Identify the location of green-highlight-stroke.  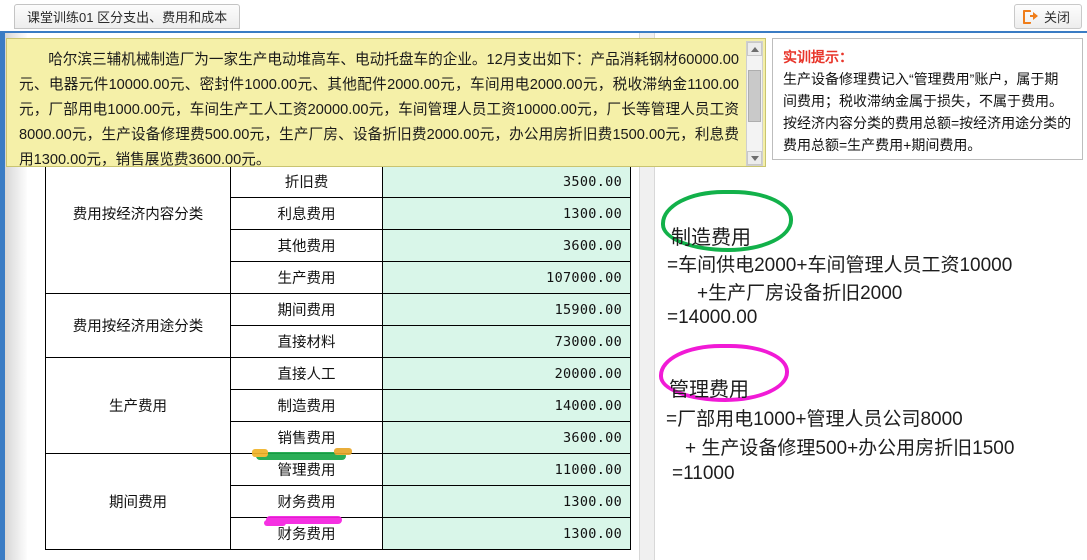
(302, 454).